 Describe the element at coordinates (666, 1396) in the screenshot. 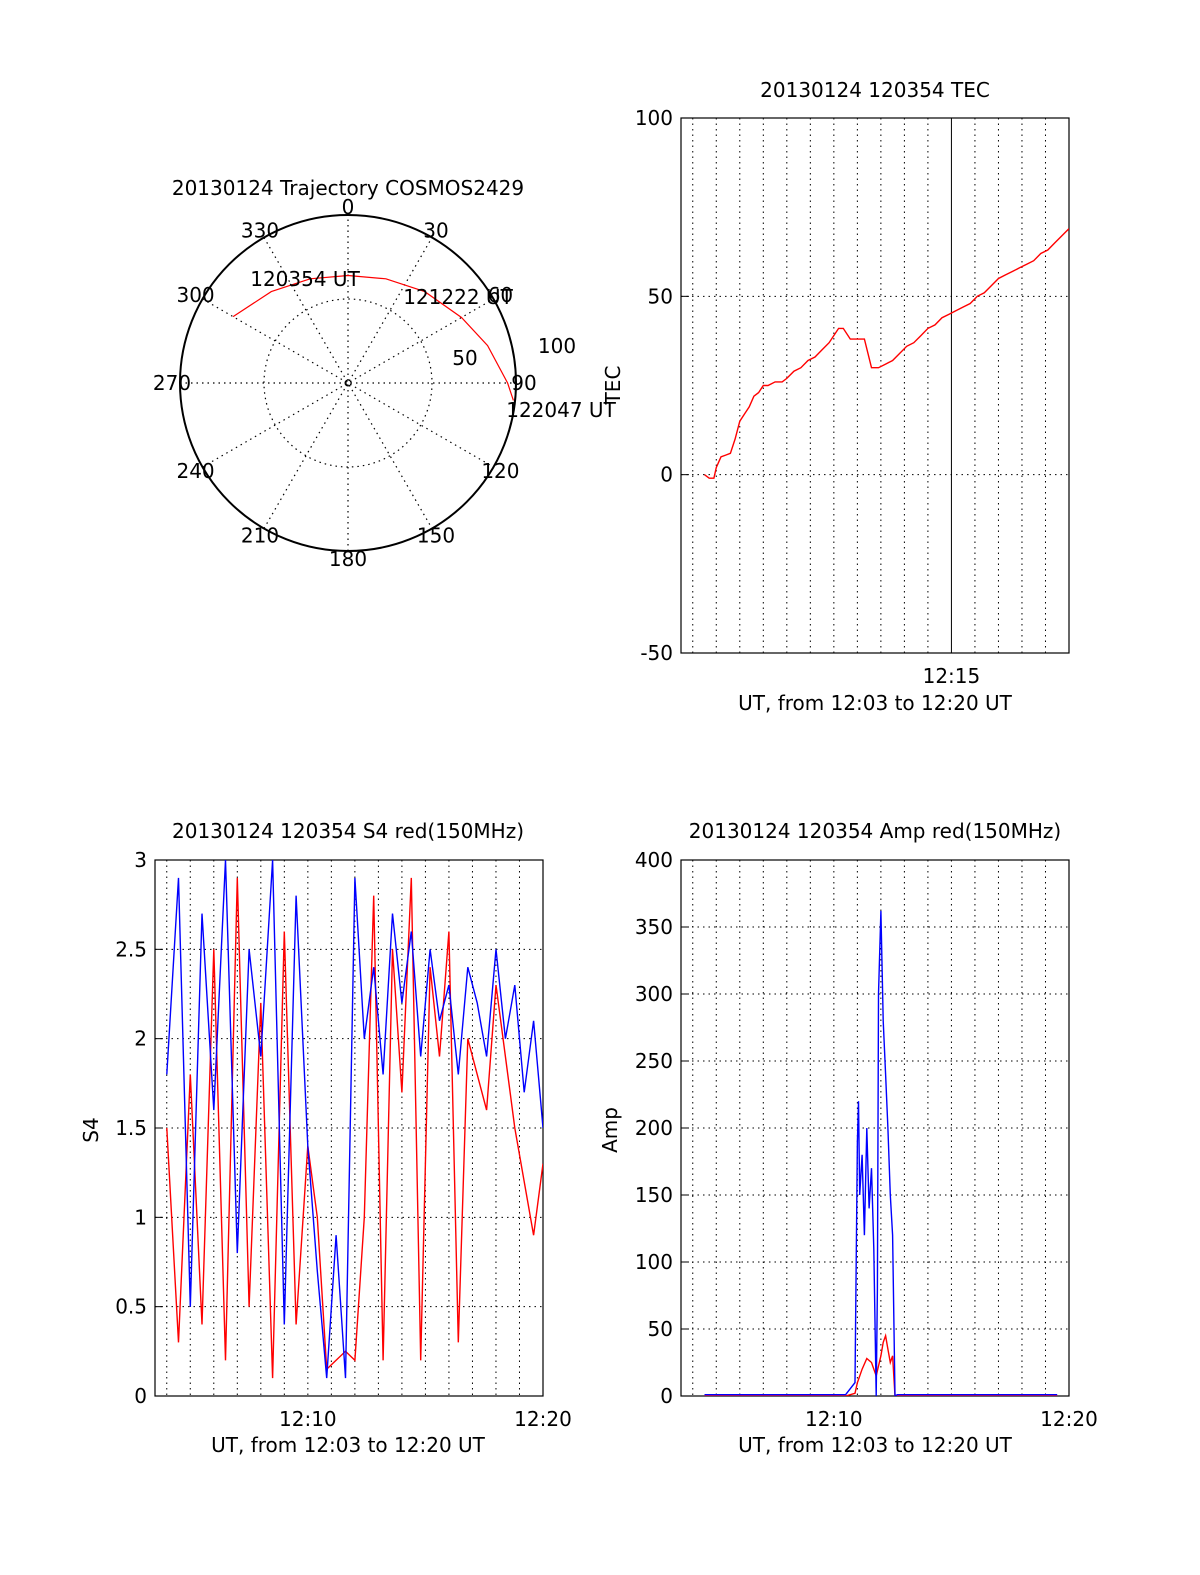

I see `amp-ytick-label: 0` at that location.